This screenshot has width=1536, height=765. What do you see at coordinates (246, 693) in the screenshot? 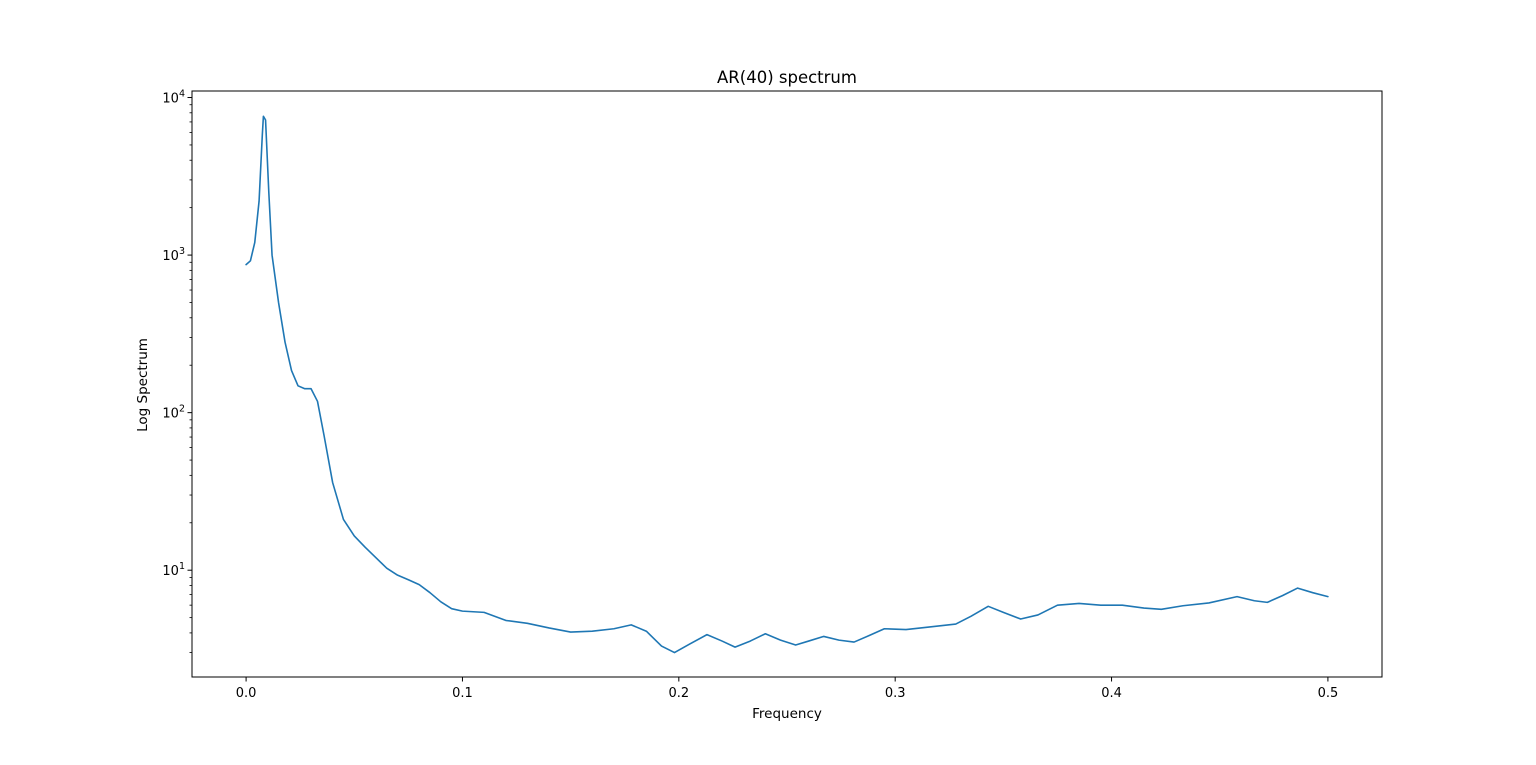
I see `x-tick-label: 0.0` at bounding box center [246, 693].